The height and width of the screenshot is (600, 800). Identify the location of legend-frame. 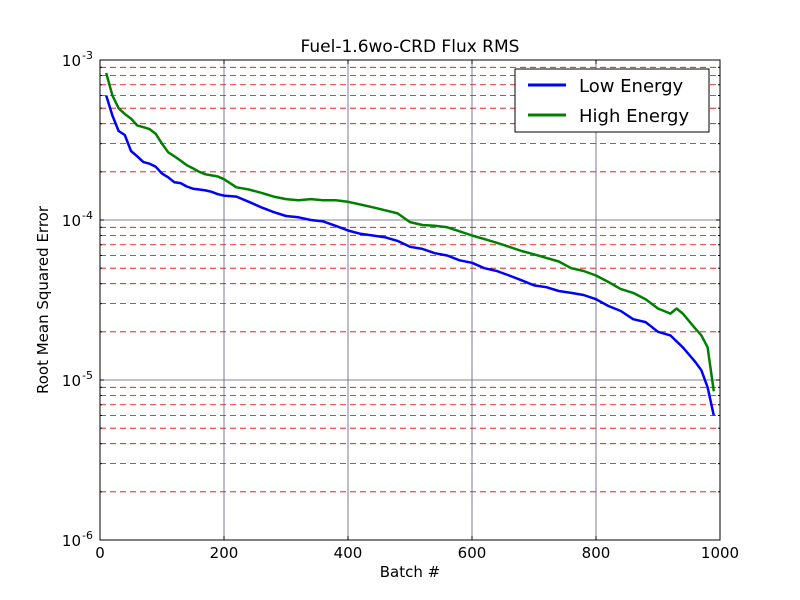
(612, 100).